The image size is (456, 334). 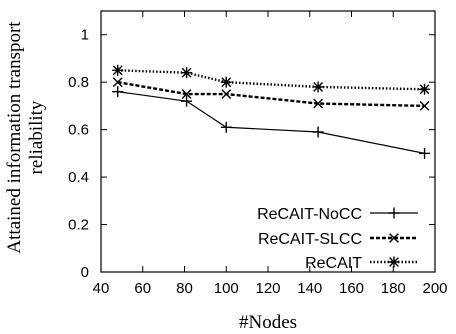 I want to click on legend: ReCAIT-NoCC ReCAIT-SLCC ReCAIT, so click(x=337, y=239).